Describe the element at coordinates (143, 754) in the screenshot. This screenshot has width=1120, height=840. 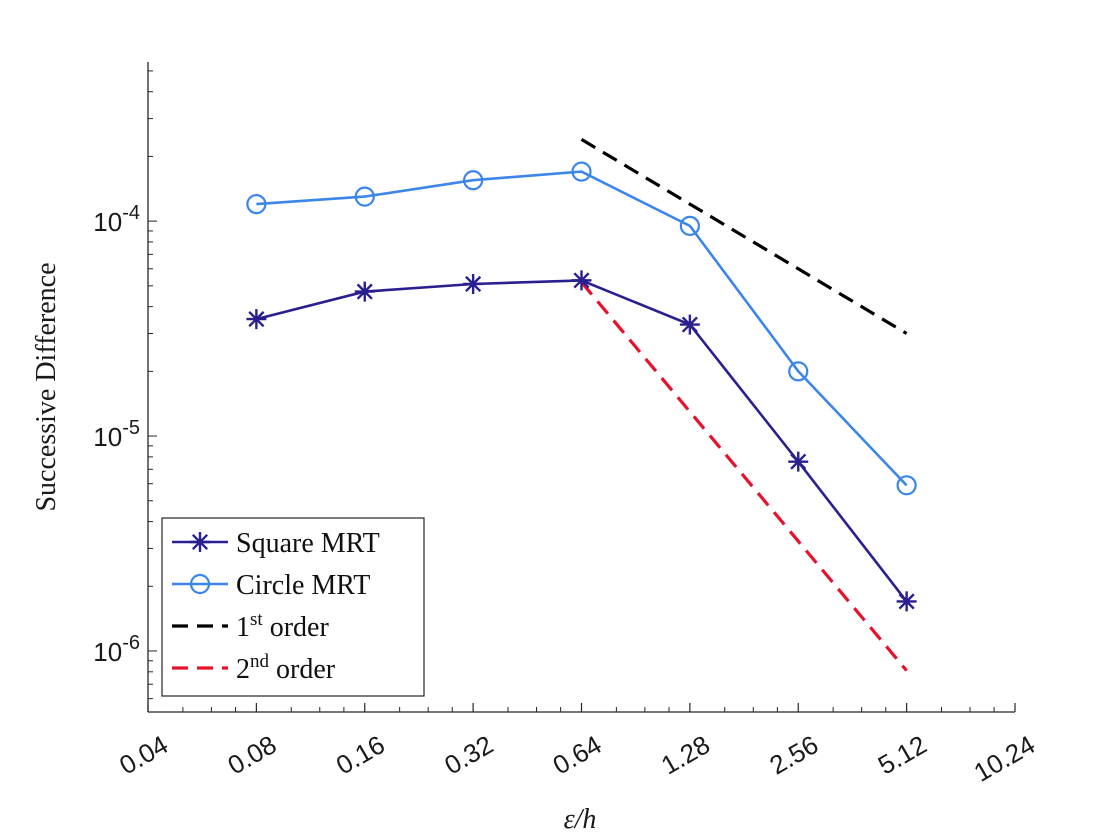
I see `x-tick-label: 0.04` at that location.